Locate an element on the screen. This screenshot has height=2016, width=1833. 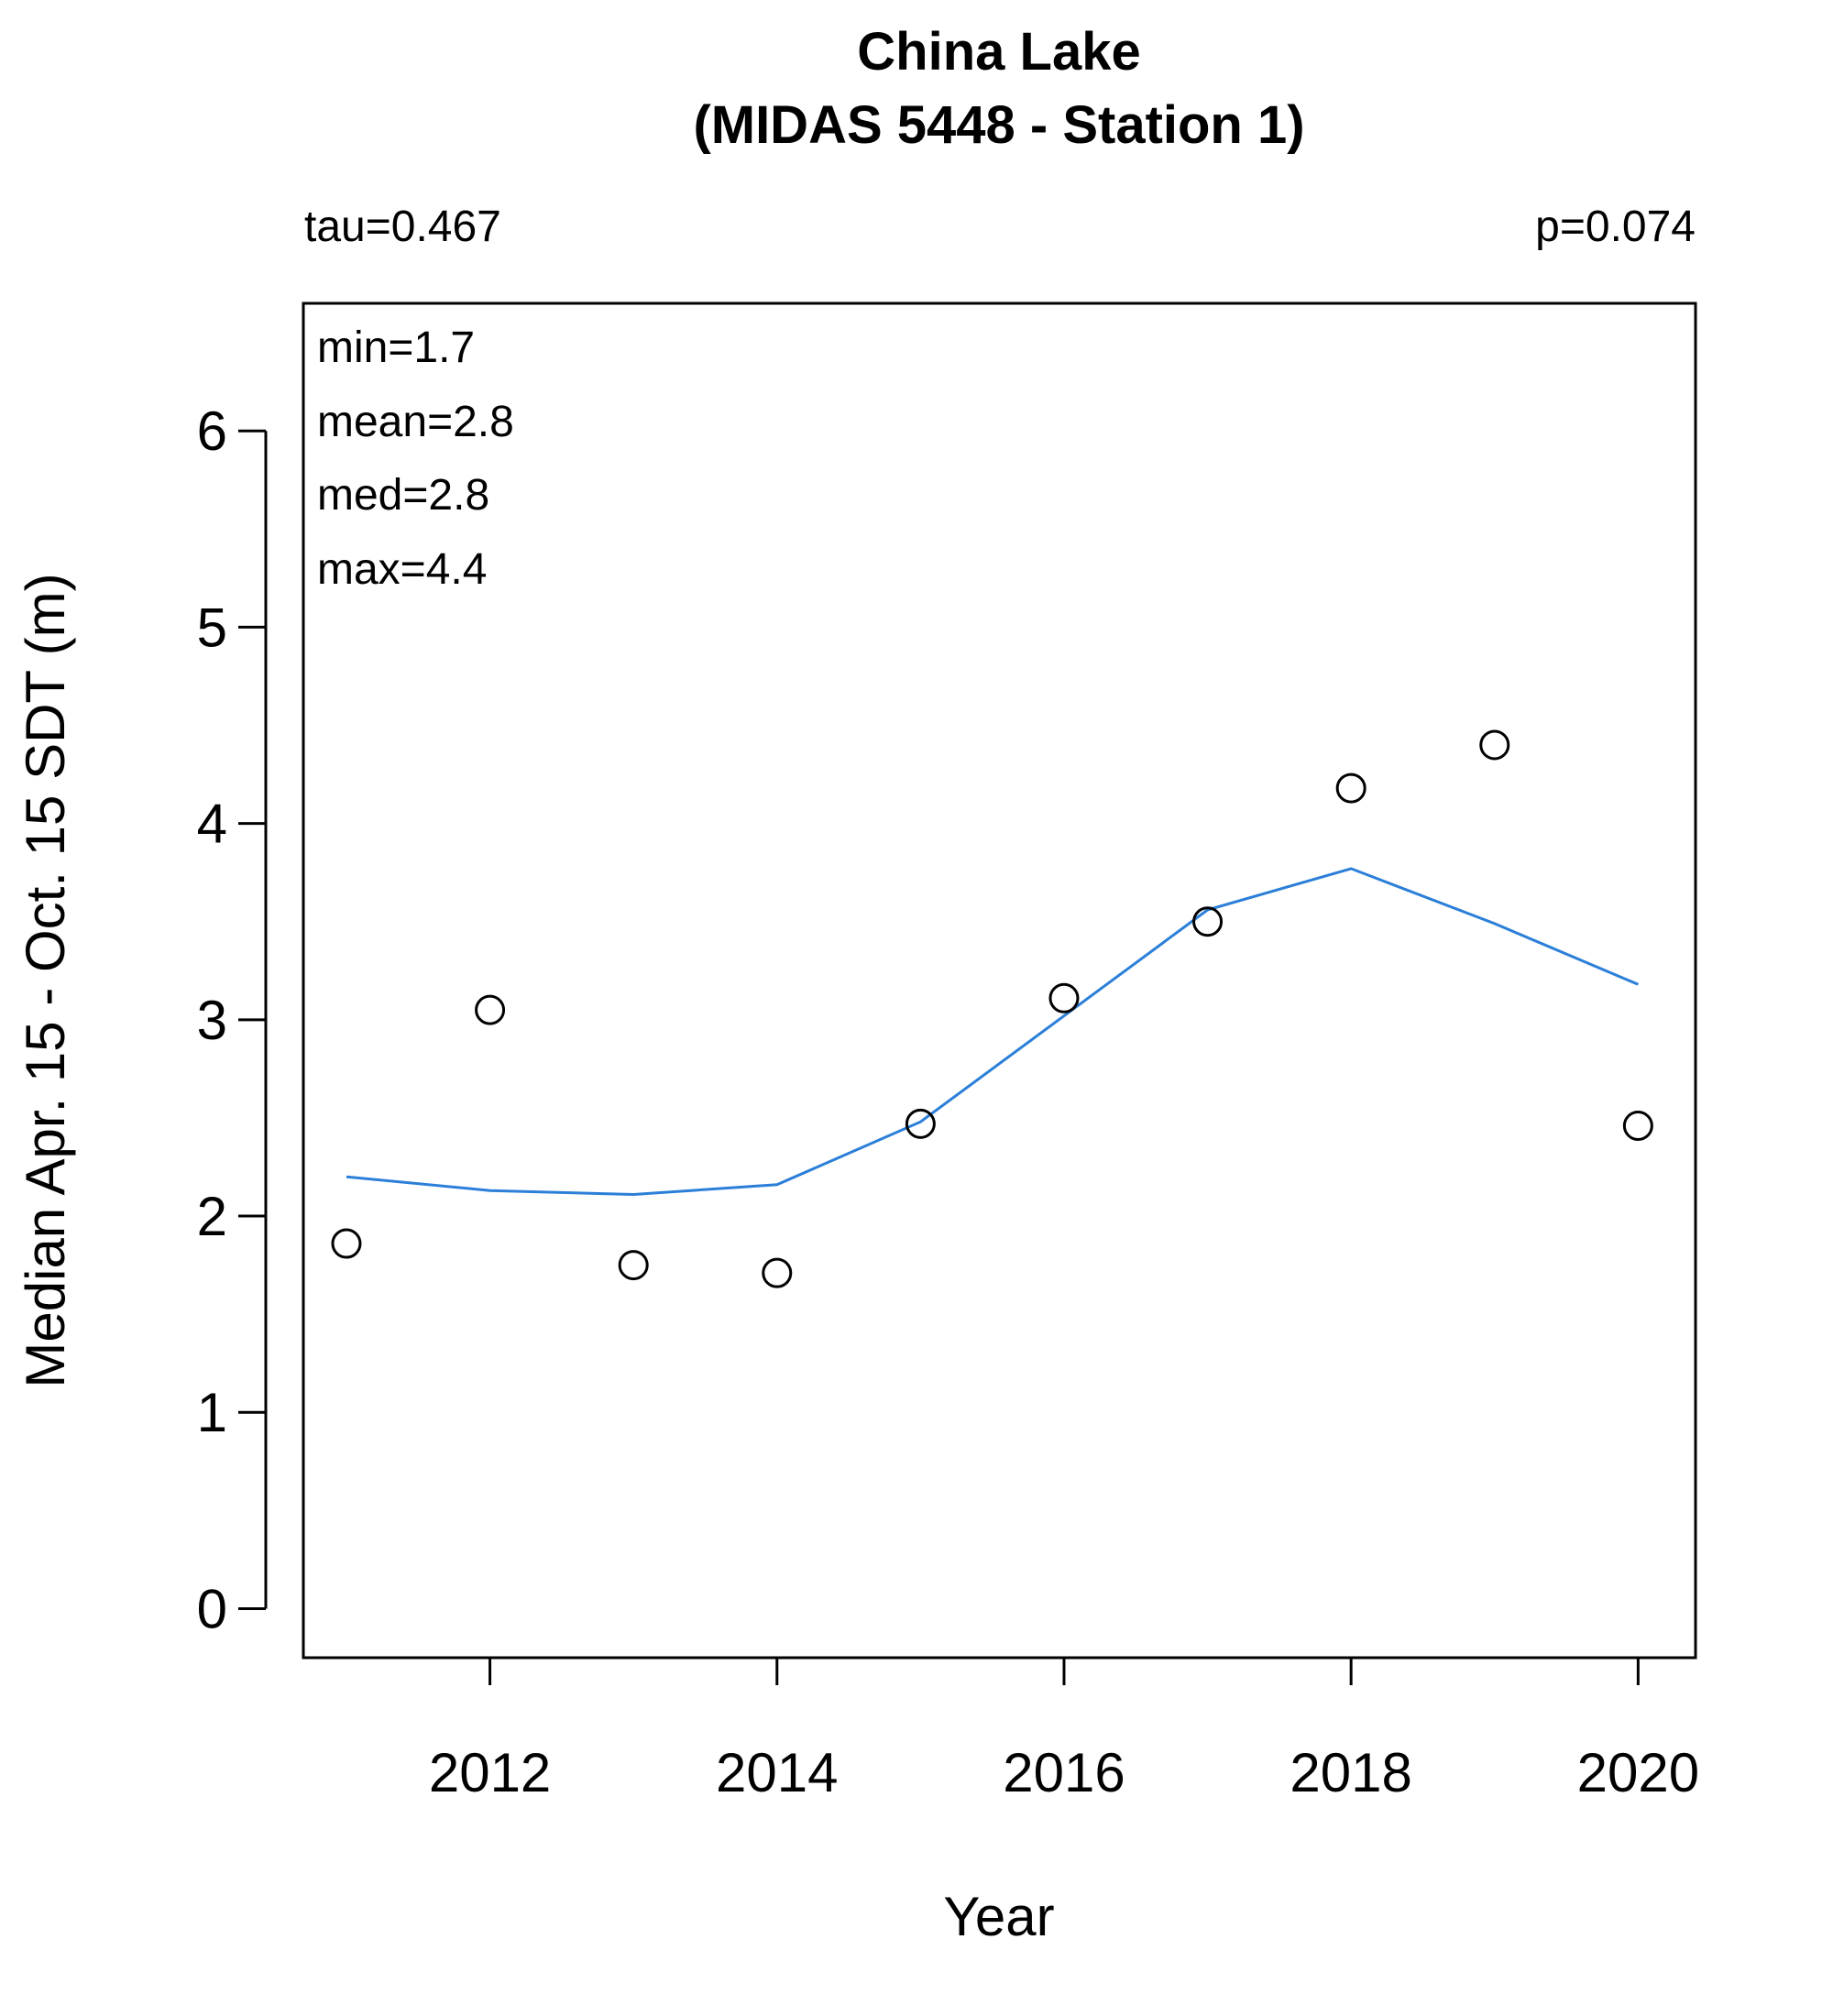
y-tick-label: 4 is located at coordinates (212, 824).